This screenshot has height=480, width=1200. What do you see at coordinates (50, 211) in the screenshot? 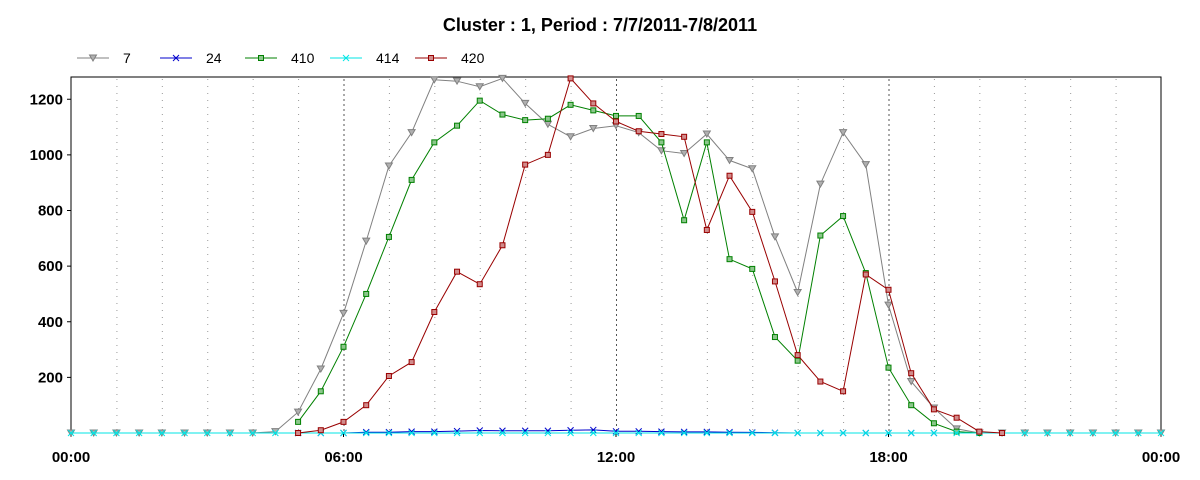
I see `y-tick-label: 800` at bounding box center [50, 211].